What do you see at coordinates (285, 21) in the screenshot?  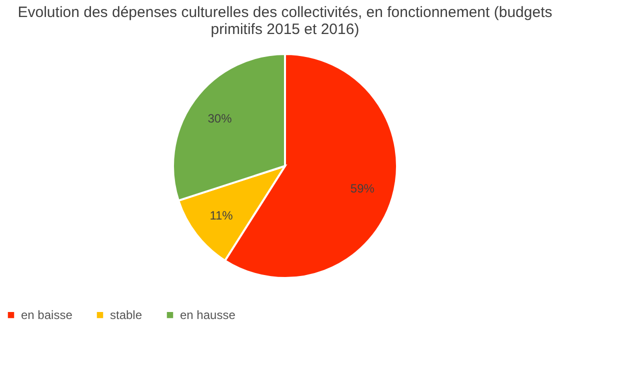 I see `chart-title: Evolution des dépenses culturelles des collectivités, en fonctionnement (budgets primitifs 2015 et 2016)` at bounding box center [285, 21].